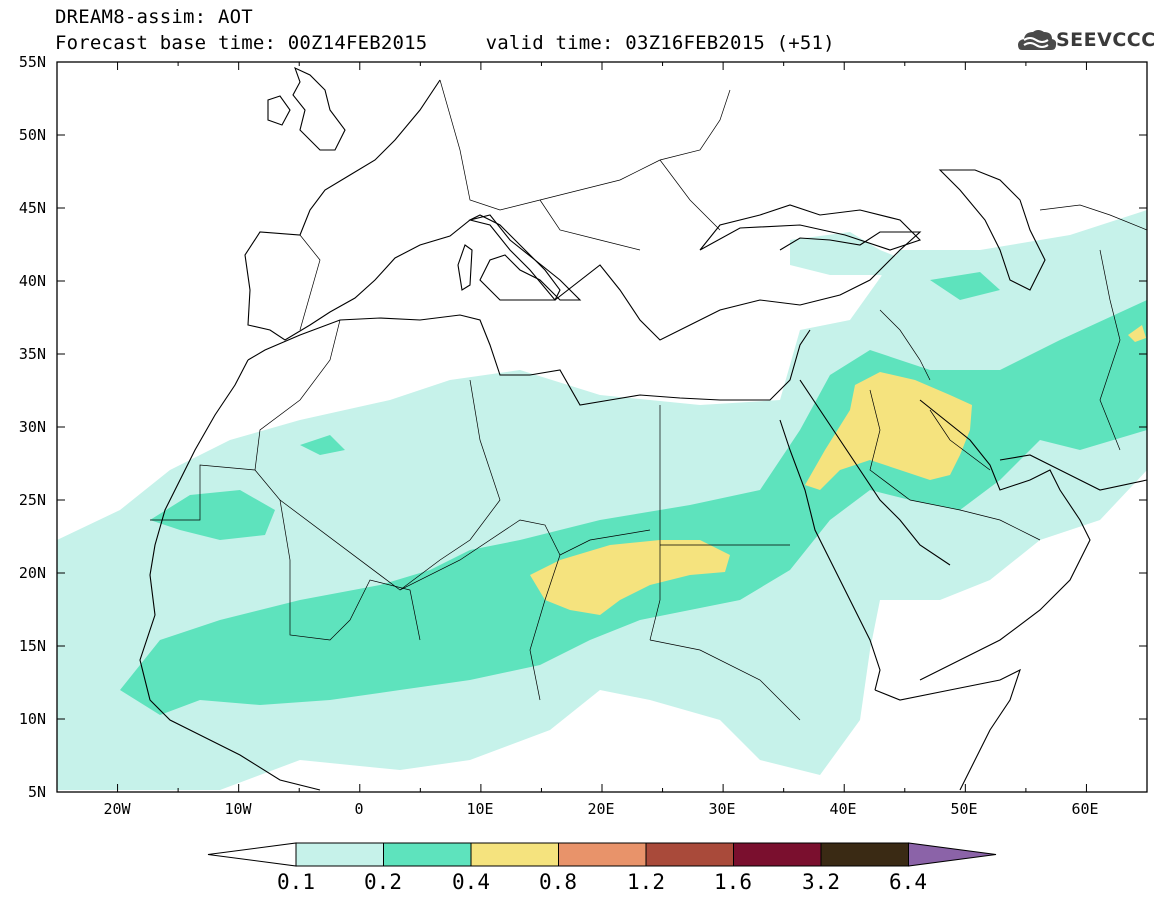 Image resolution: width=1165 pixels, height=905 pixels. Describe the element at coordinates (154, 17) in the screenshot. I see `chart-title: DREAM8-assim: AOT` at that location.